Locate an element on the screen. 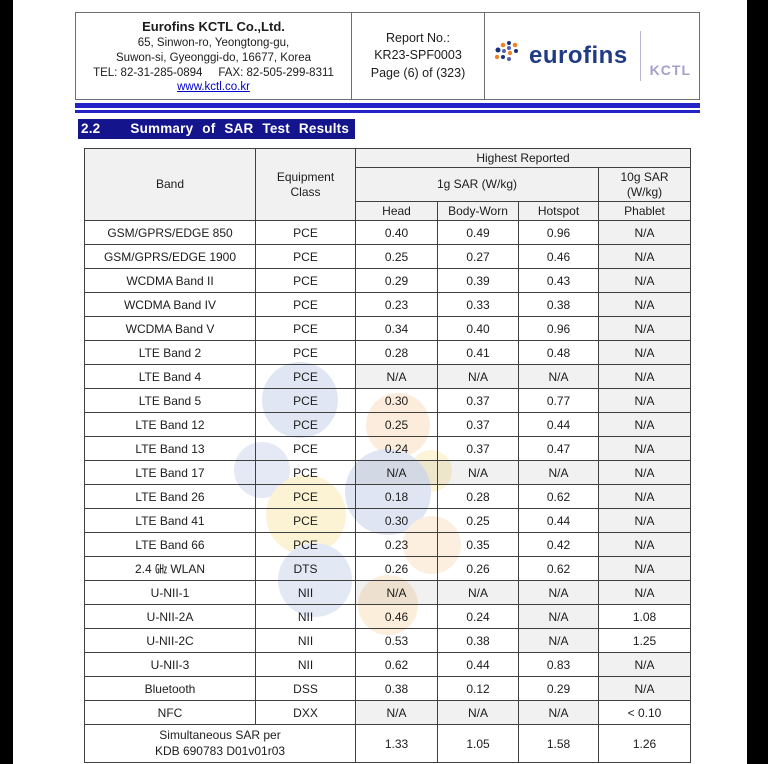  table-row: LTE Band 5 PCE 0.30 0.37 0.77 N/A is located at coordinates (388, 400).